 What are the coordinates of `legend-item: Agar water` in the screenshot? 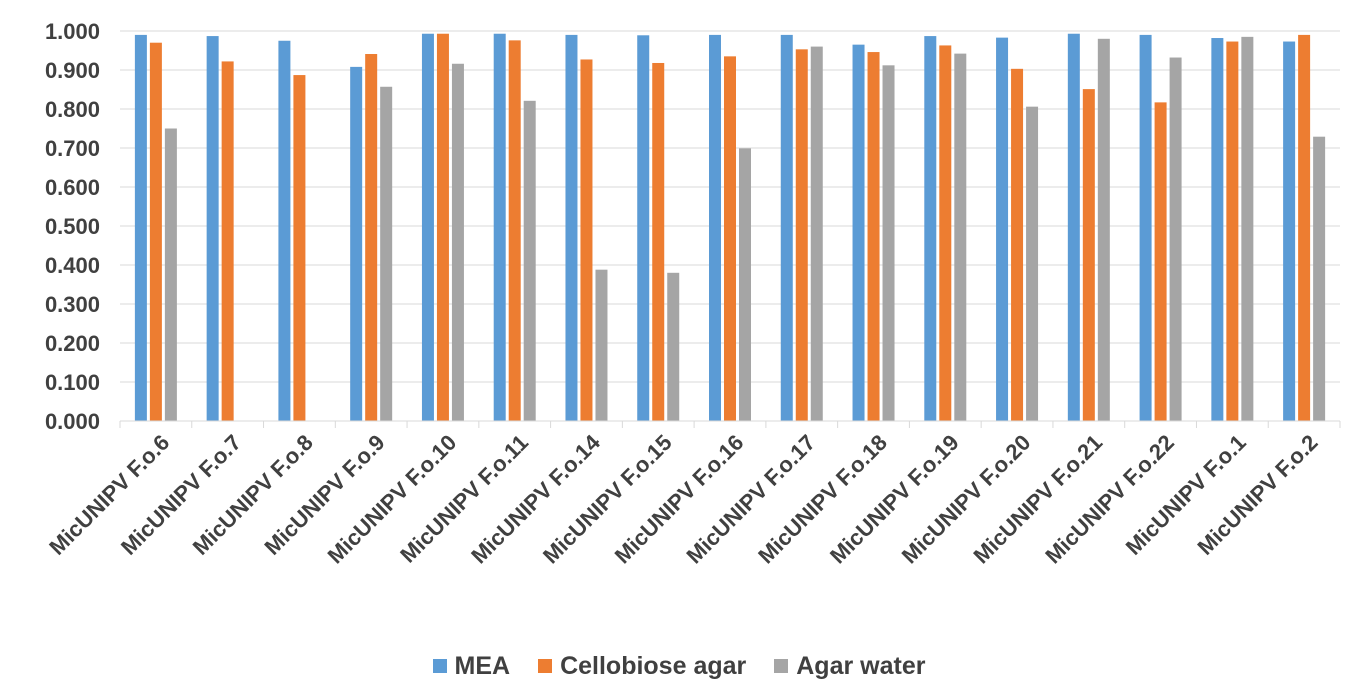 It's located at (849, 666).